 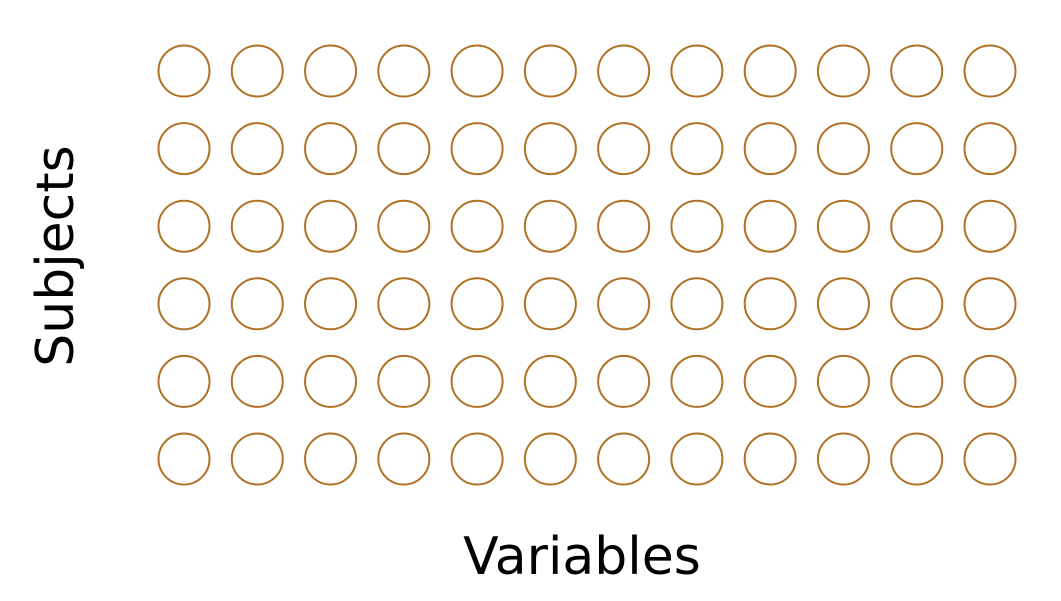 What do you see at coordinates (56, 256) in the screenshot?
I see `y-axis-label: Subjects` at bounding box center [56, 256].